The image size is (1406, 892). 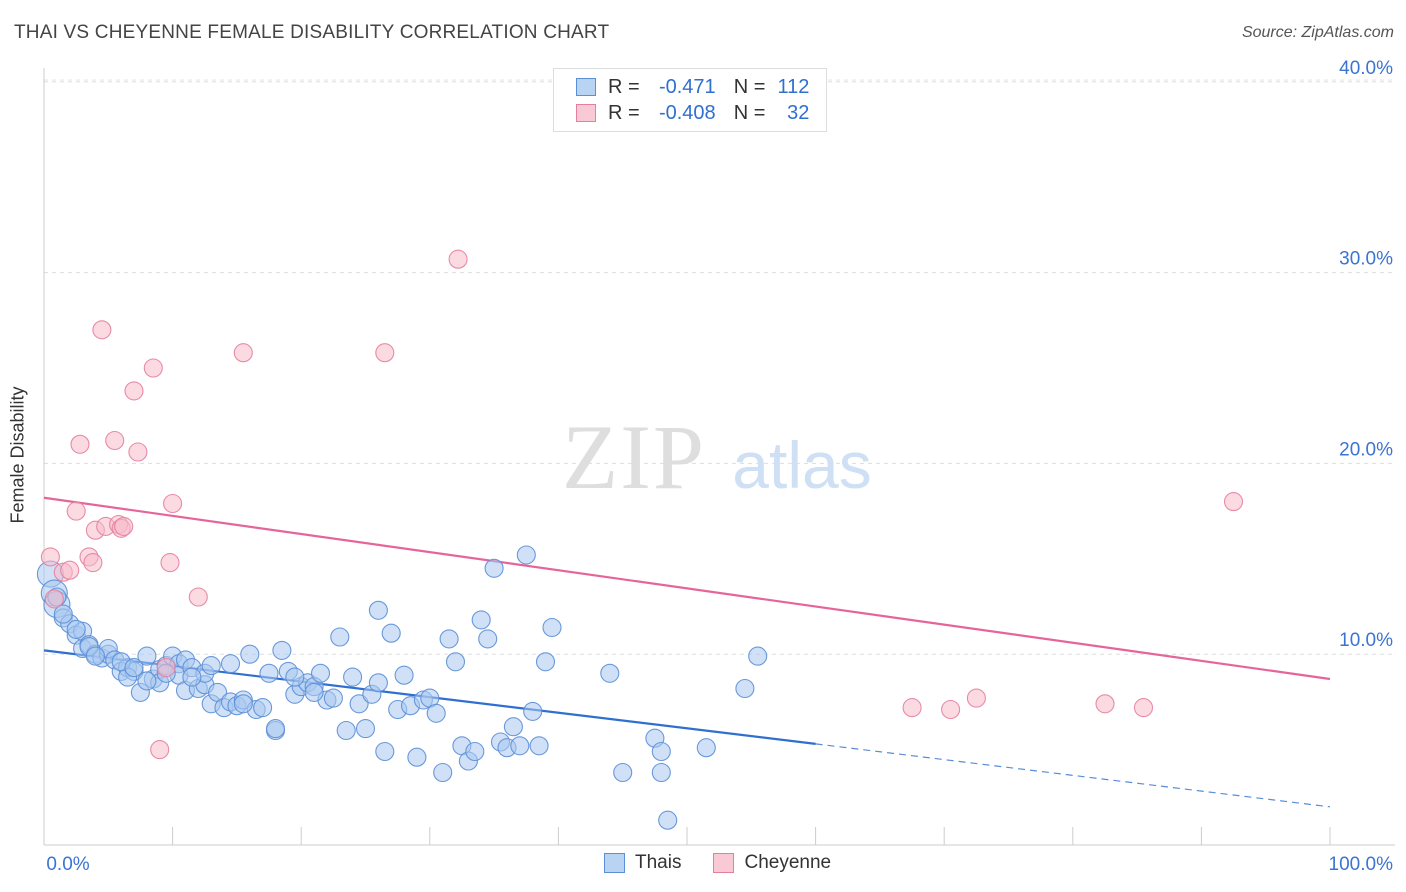 I want to click on legend-n-value: 32, so click(x=798, y=112).